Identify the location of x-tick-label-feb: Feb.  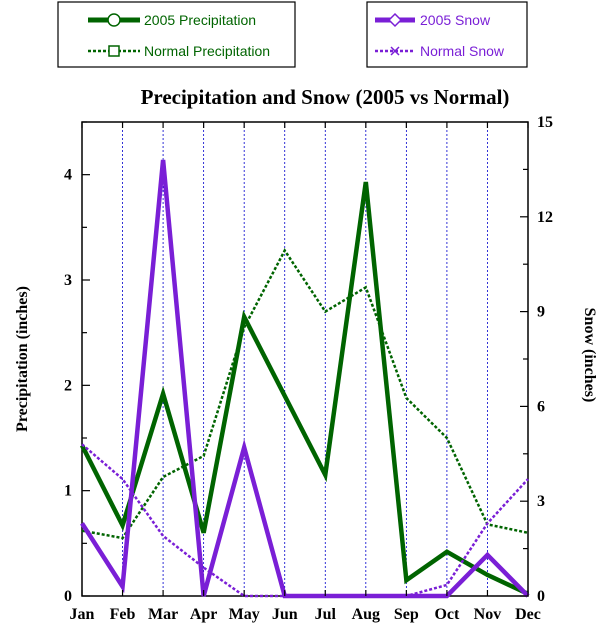
(123, 614).